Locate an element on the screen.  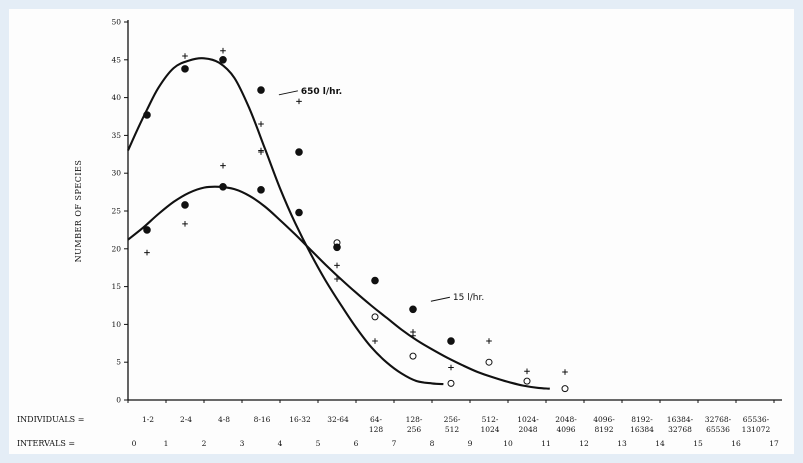
y-tick-label: 25 is located at coordinates (116, 211).